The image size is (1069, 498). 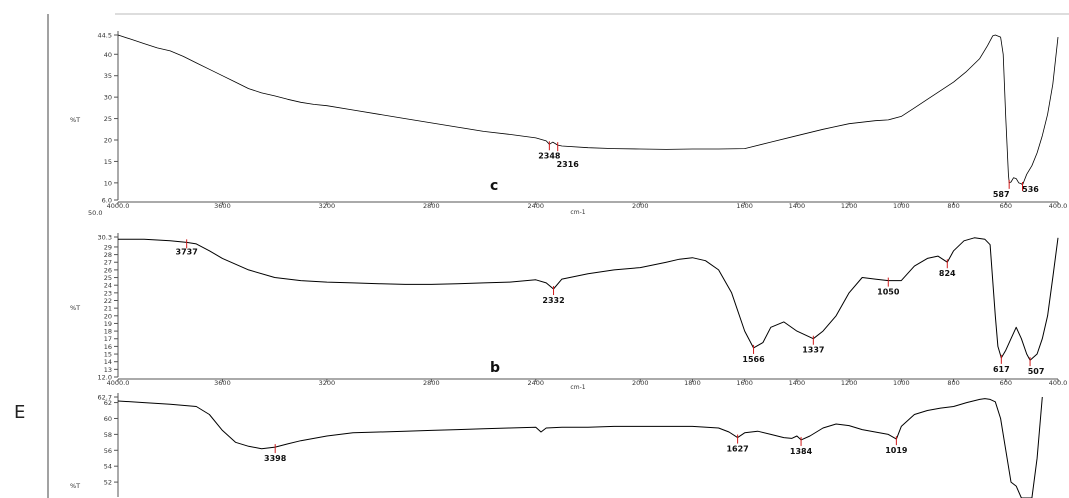 What do you see at coordinates (568, 164) in the screenshot?
I see `peak-label: 2316` at bounding box center [568, 164].